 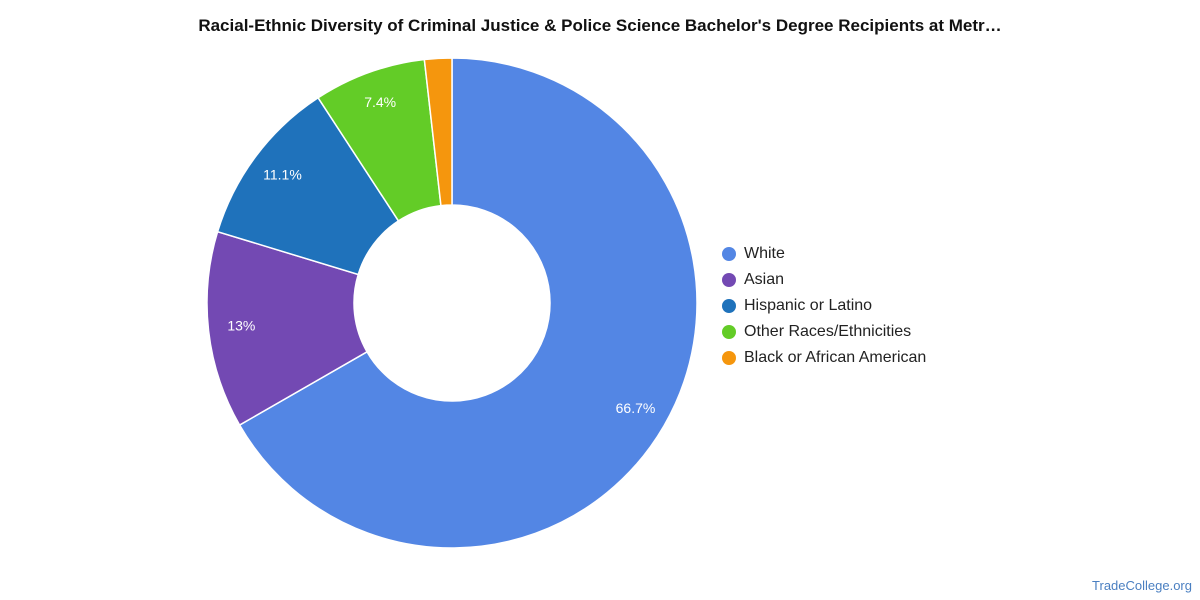 What do you see at coordinates (835, 357) in the screenshot?
I see `legend-label: Black or African American` at bounding box center [835, 357].